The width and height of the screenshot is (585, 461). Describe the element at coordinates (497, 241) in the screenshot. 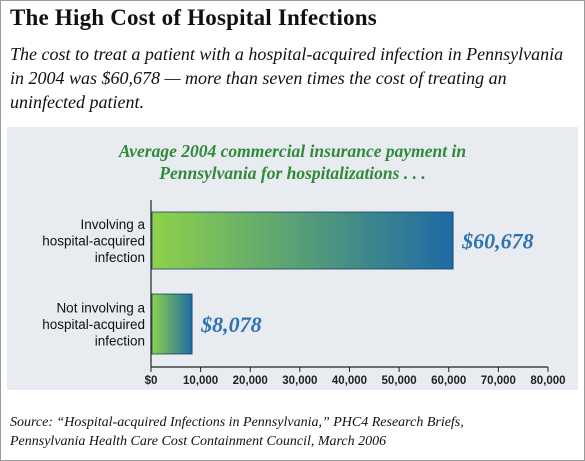

I see `bar-value-label: $60,678` at that location.